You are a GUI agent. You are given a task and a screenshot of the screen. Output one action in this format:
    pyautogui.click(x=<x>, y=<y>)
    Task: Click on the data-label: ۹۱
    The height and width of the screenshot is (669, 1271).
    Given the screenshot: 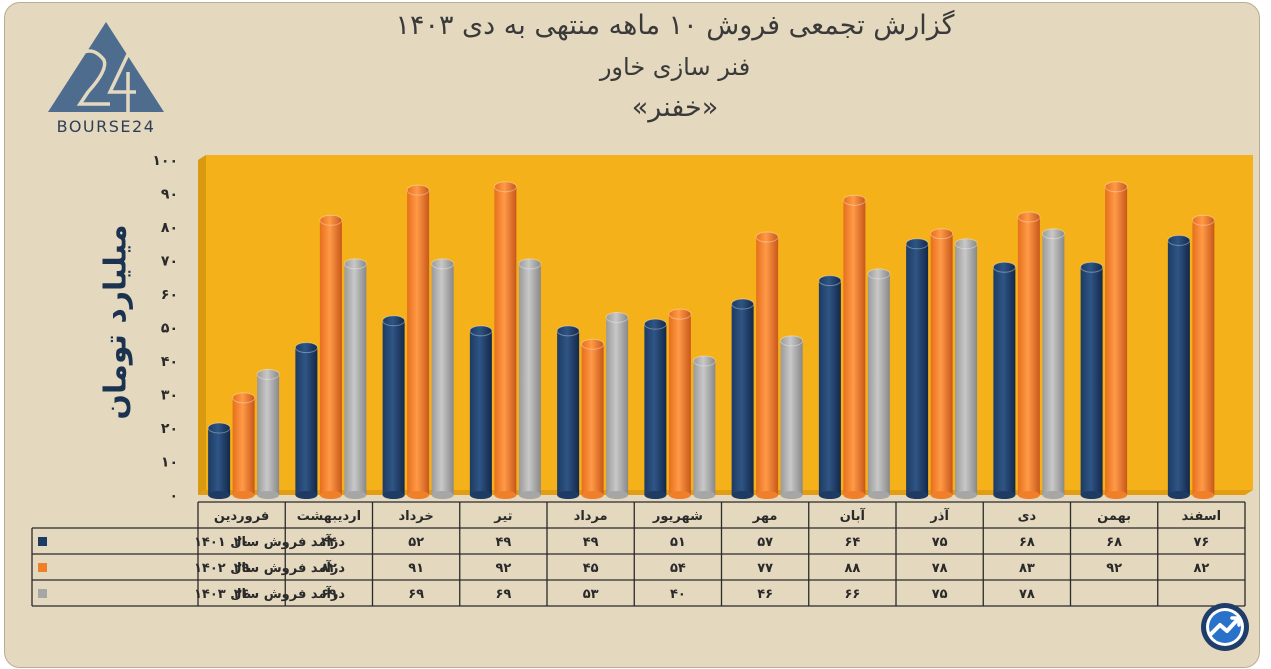 What is the action you would take?
    pyautogui.click(x=416, y=568)
    